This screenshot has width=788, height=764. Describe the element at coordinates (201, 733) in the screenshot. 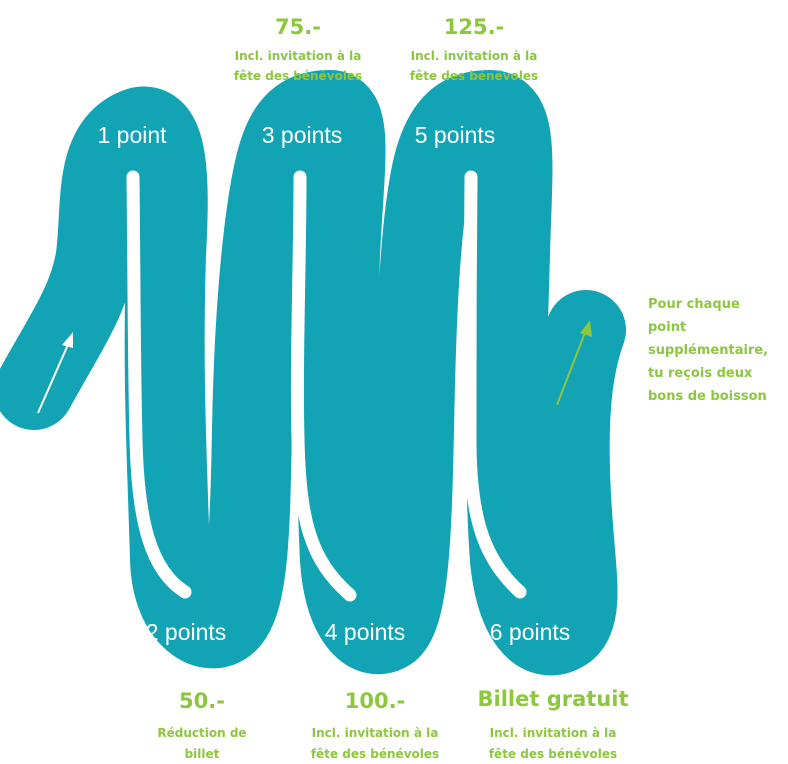

I see `reward-50-line1: Réduction de` at that location.